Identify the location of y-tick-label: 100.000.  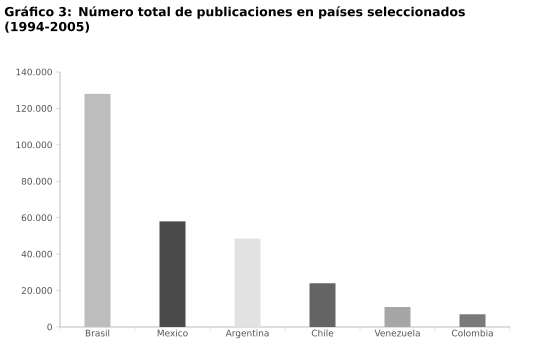
(34, 144).